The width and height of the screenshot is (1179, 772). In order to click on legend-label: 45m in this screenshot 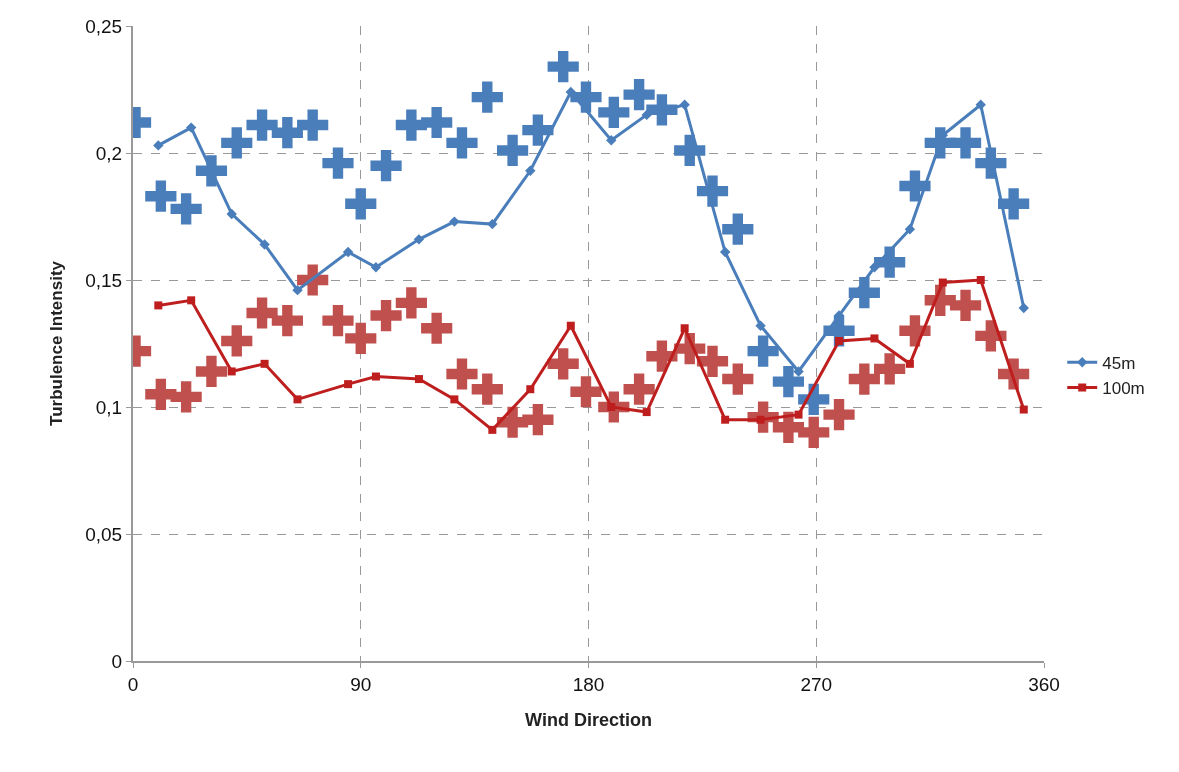, I will do `click(1119, 363)`.